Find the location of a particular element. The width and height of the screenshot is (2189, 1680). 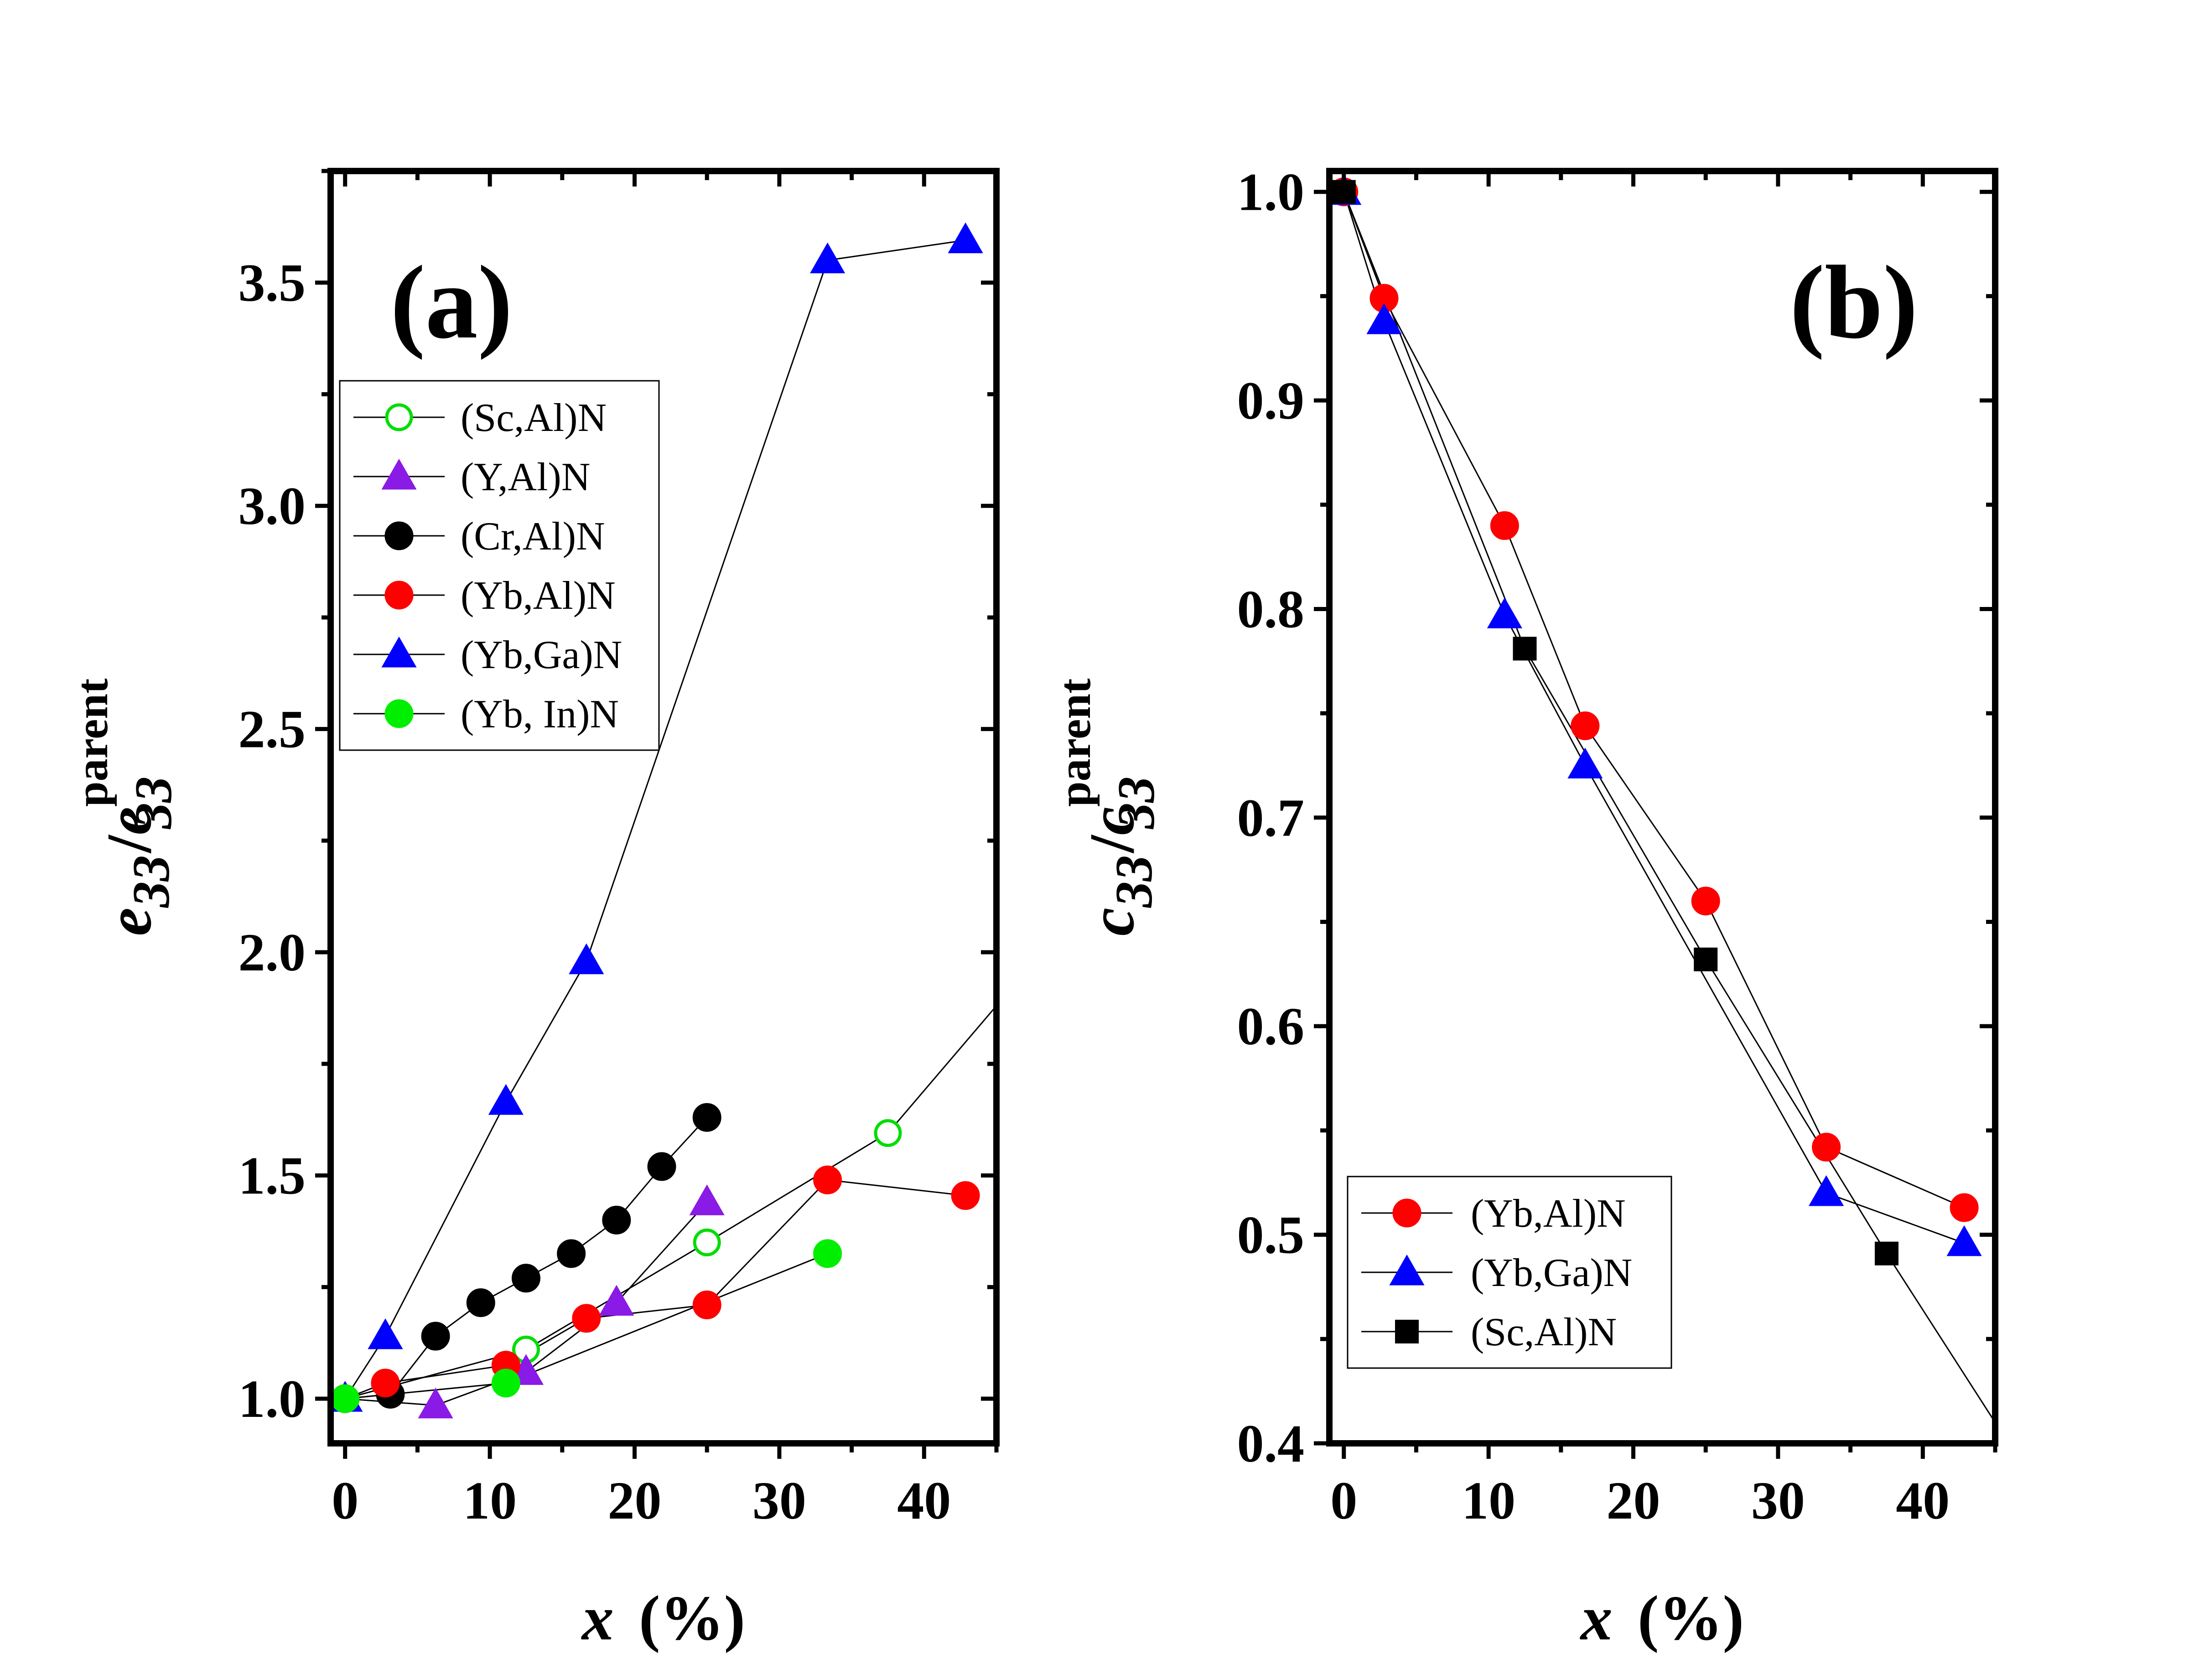

panel-a-xtick-label-0: 0 is located at coordinates (345, 1500).